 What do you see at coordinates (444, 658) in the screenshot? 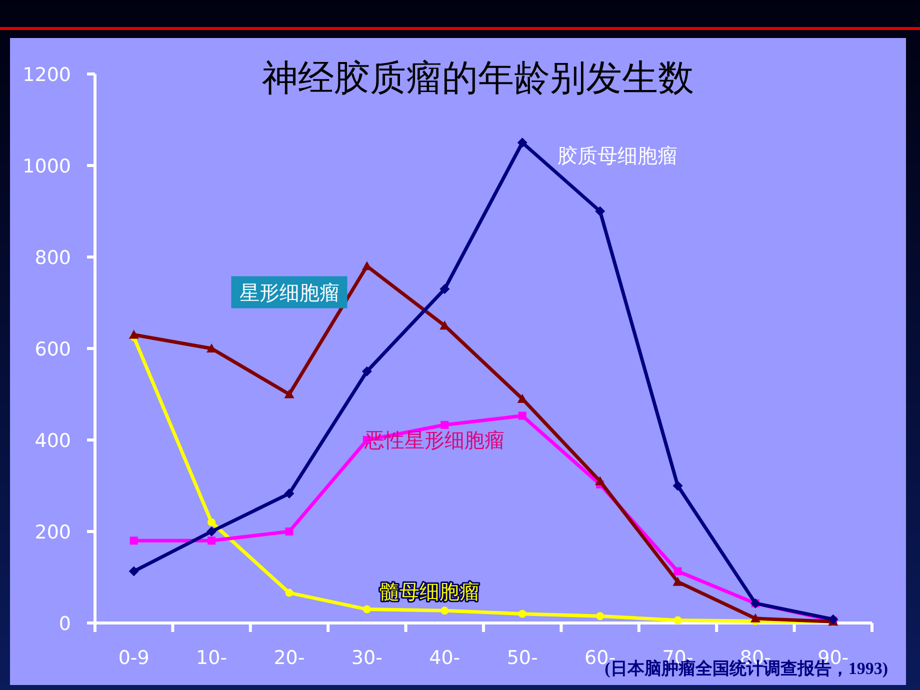
I see `x-tick-label: 40-` at bounding box center [444, 658].